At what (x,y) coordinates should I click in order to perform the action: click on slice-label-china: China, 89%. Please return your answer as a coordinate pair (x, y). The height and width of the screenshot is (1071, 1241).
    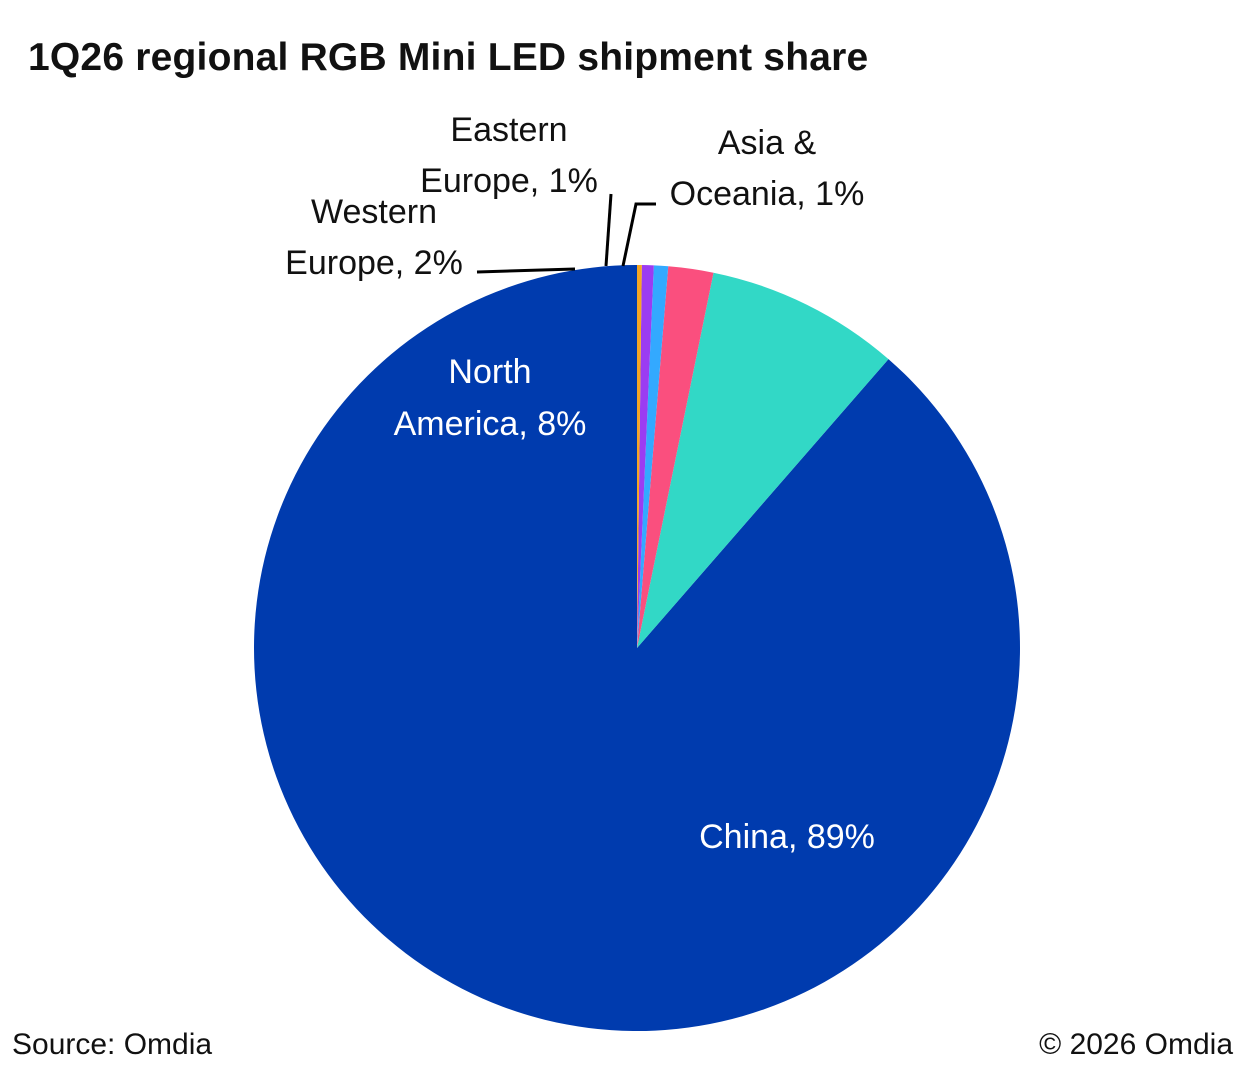
    Looking at the image, I should click on (787, 837).